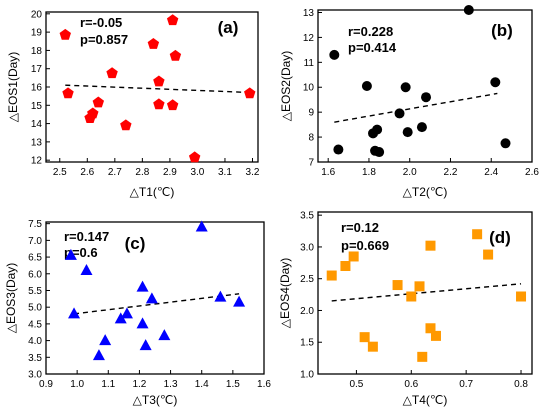 This screenshot has width=550, height=411. Describe the element at coordinates (491, 172) in the screenshot. I see `x-tick-label: 2.4` at that location.